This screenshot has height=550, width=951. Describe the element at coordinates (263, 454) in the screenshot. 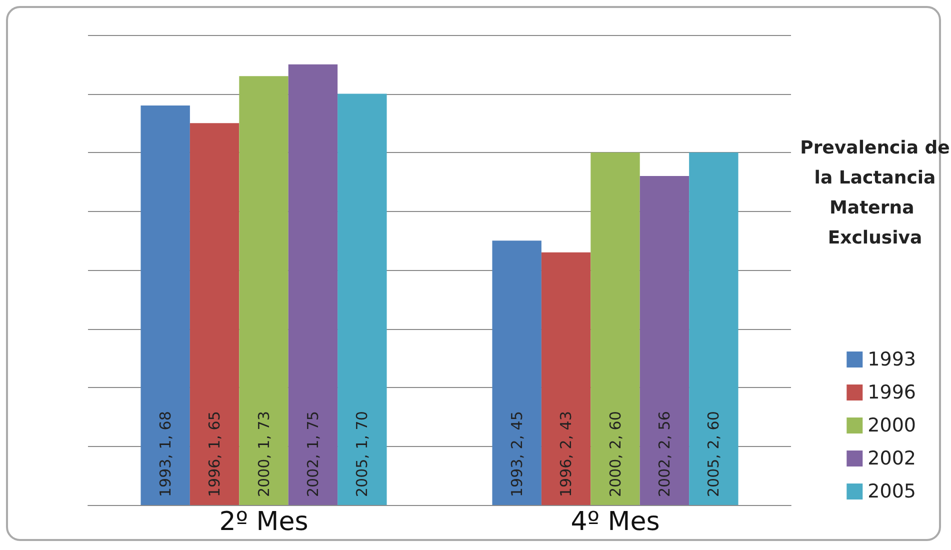

I see `data-label: 2000, 1, 73` at that location.